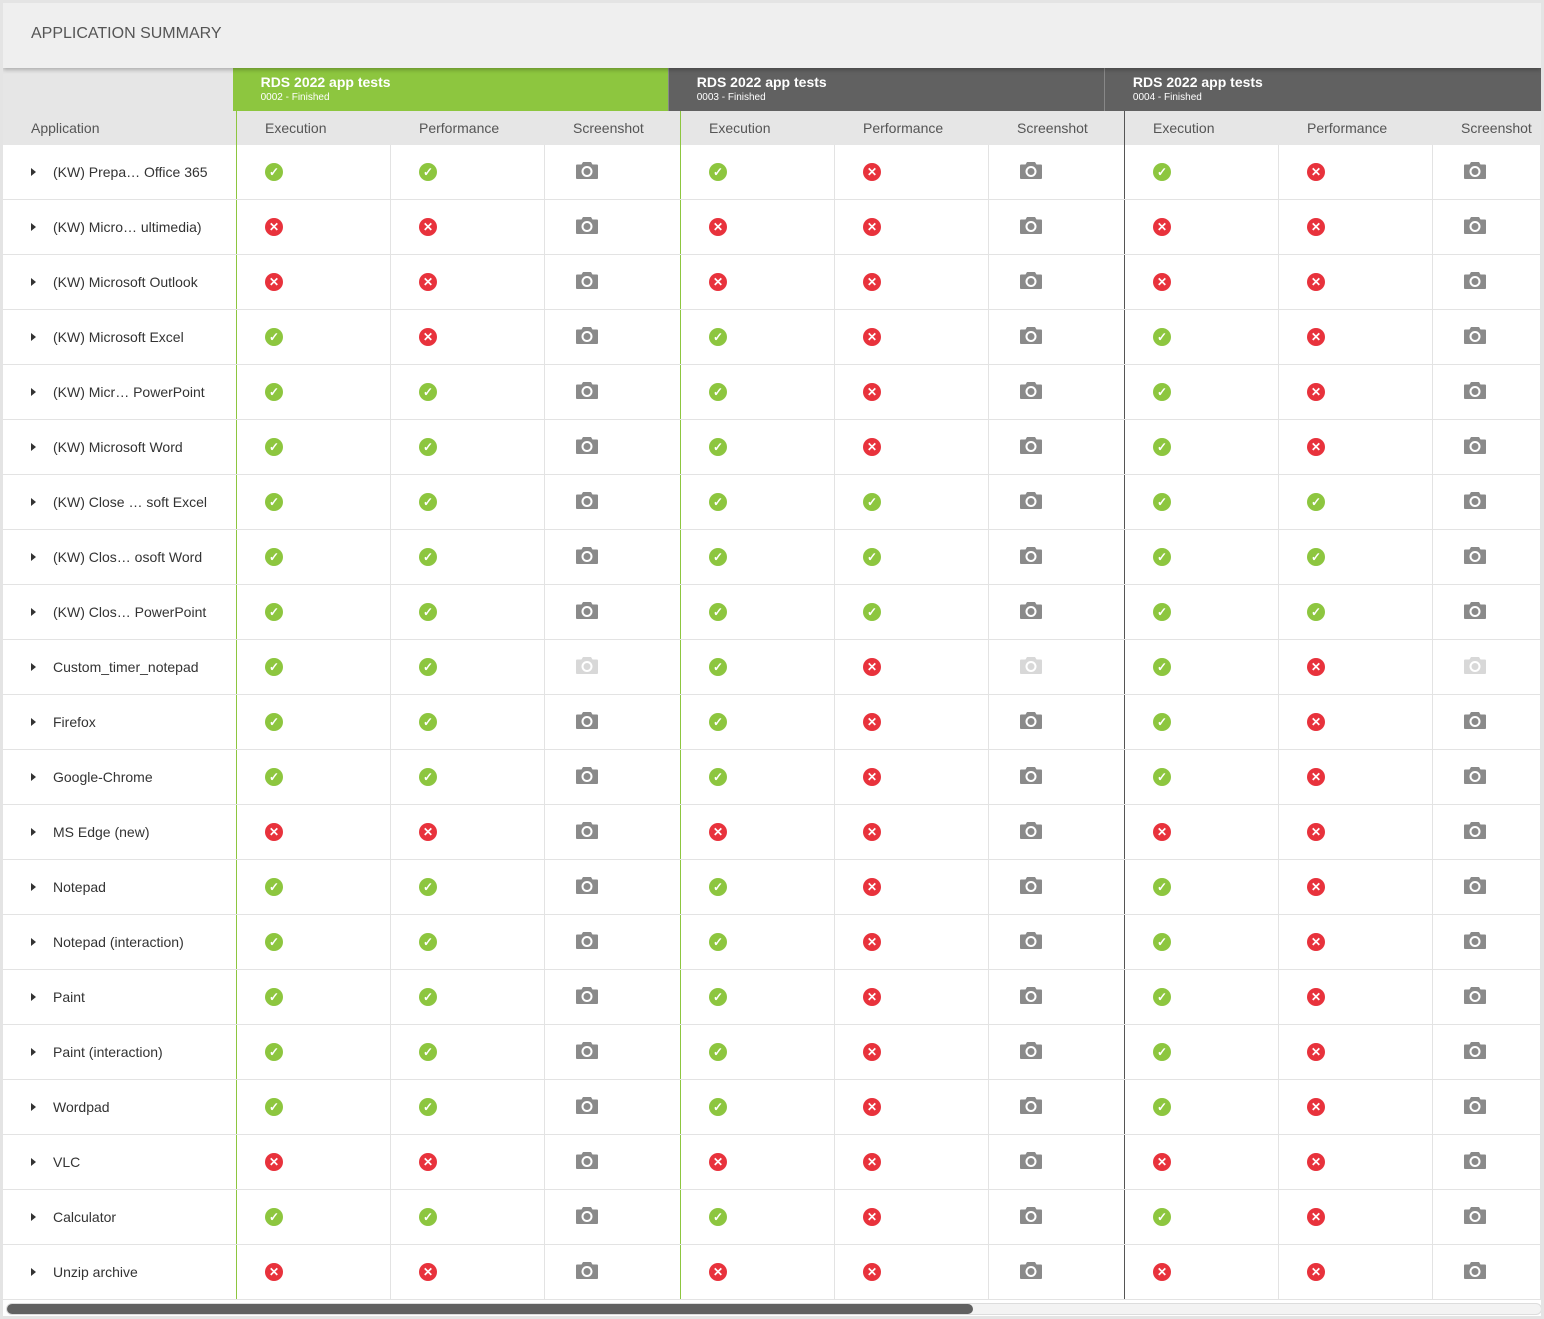 This screenshot has height=1319, width=1544. I want to click on application-cell: Firefox, so click(120, 722).